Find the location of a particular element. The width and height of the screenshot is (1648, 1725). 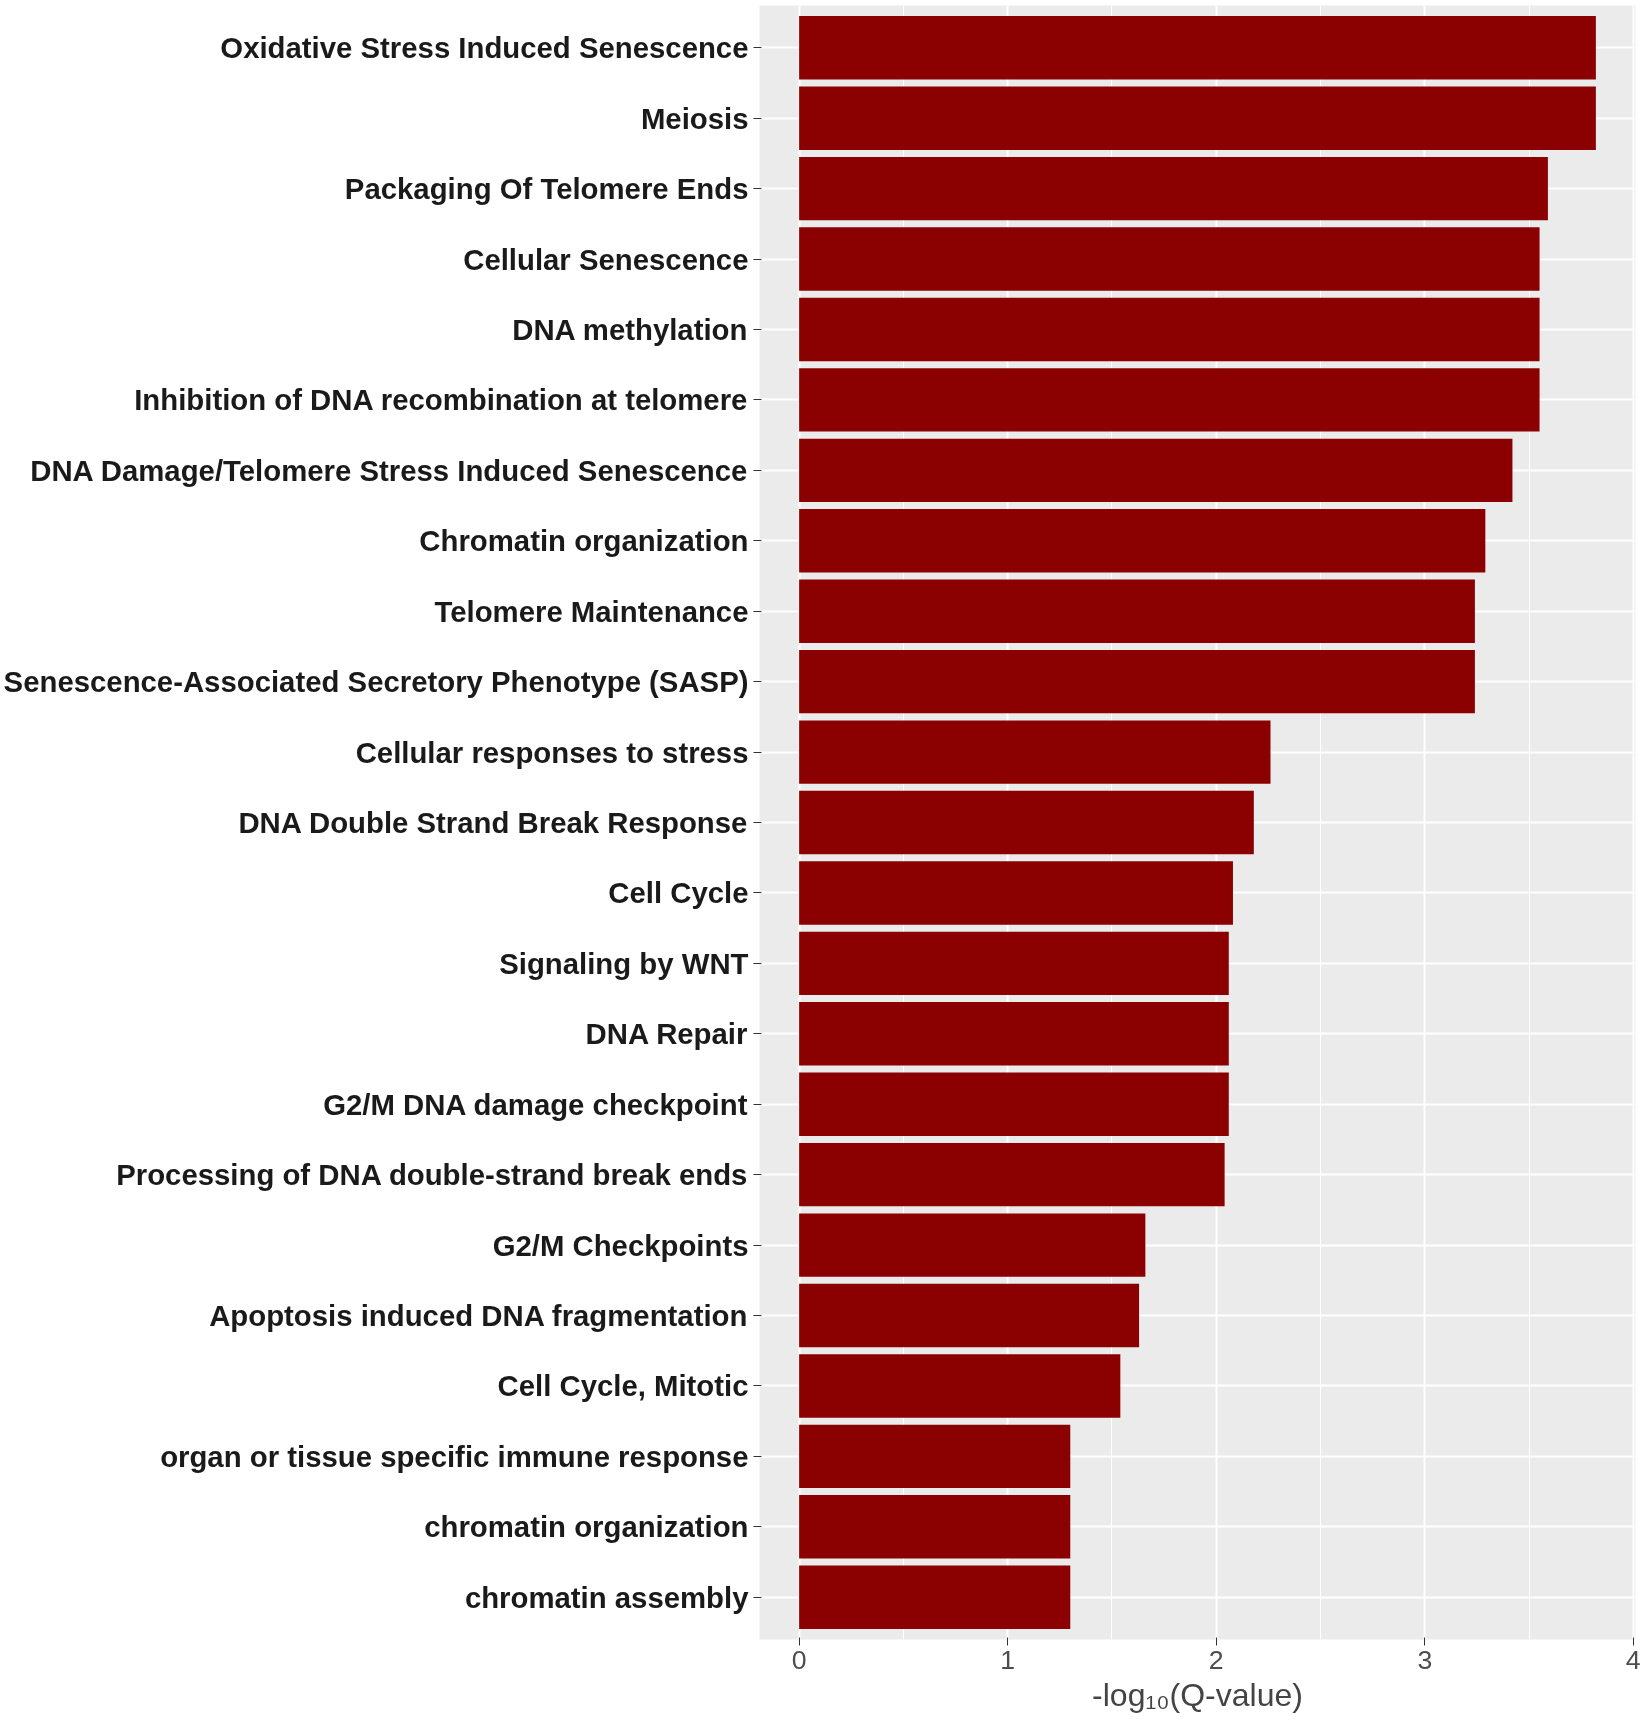

y-tick-label: Meiosis is located at coordinates (694, 118).